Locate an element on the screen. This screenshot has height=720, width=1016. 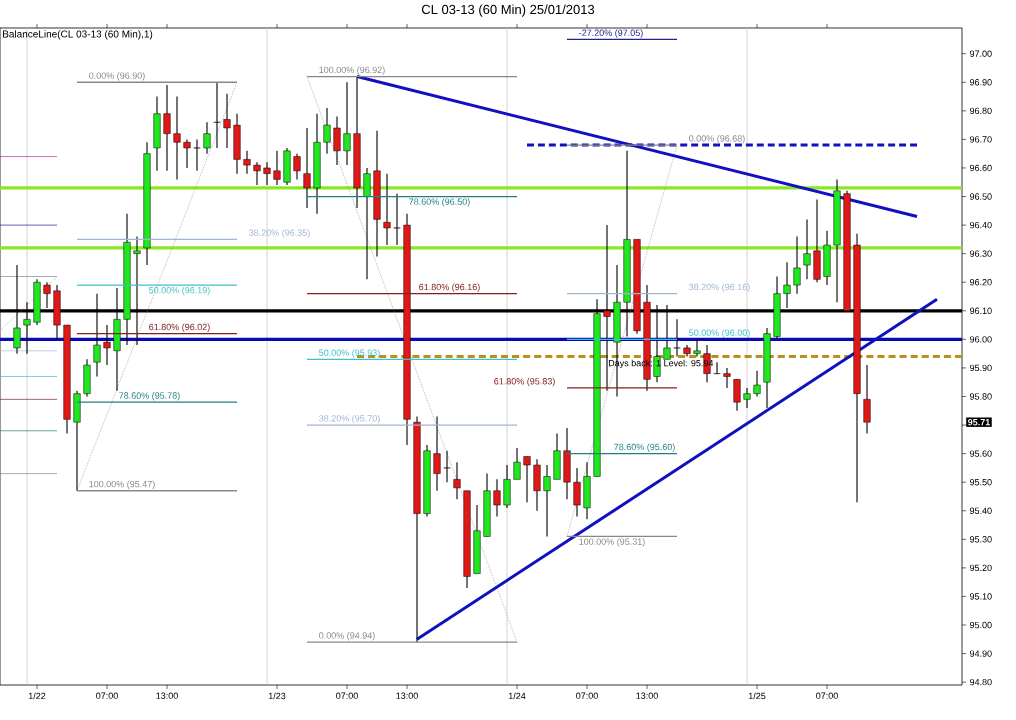
series-label: 50.00% (96.00) is located at coordinates (719, 333).